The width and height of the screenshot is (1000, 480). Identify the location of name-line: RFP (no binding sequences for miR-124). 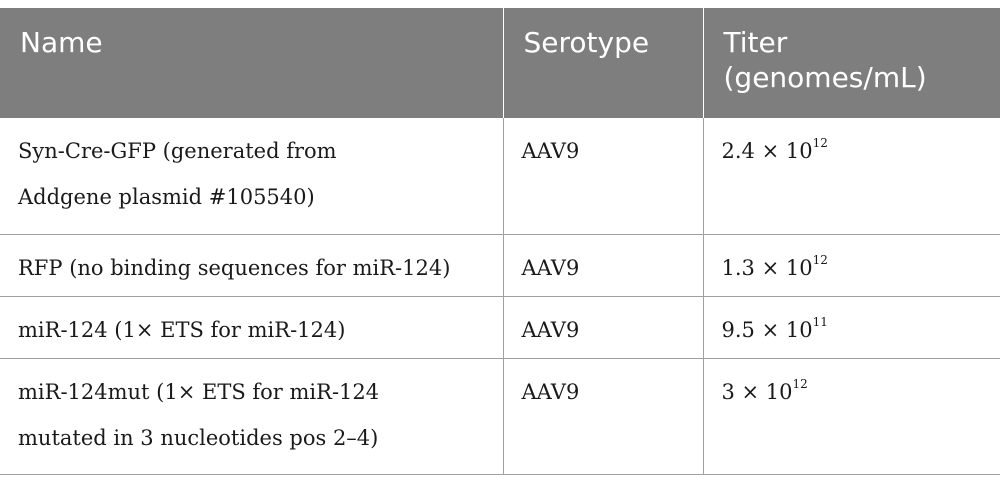
(234, 267).